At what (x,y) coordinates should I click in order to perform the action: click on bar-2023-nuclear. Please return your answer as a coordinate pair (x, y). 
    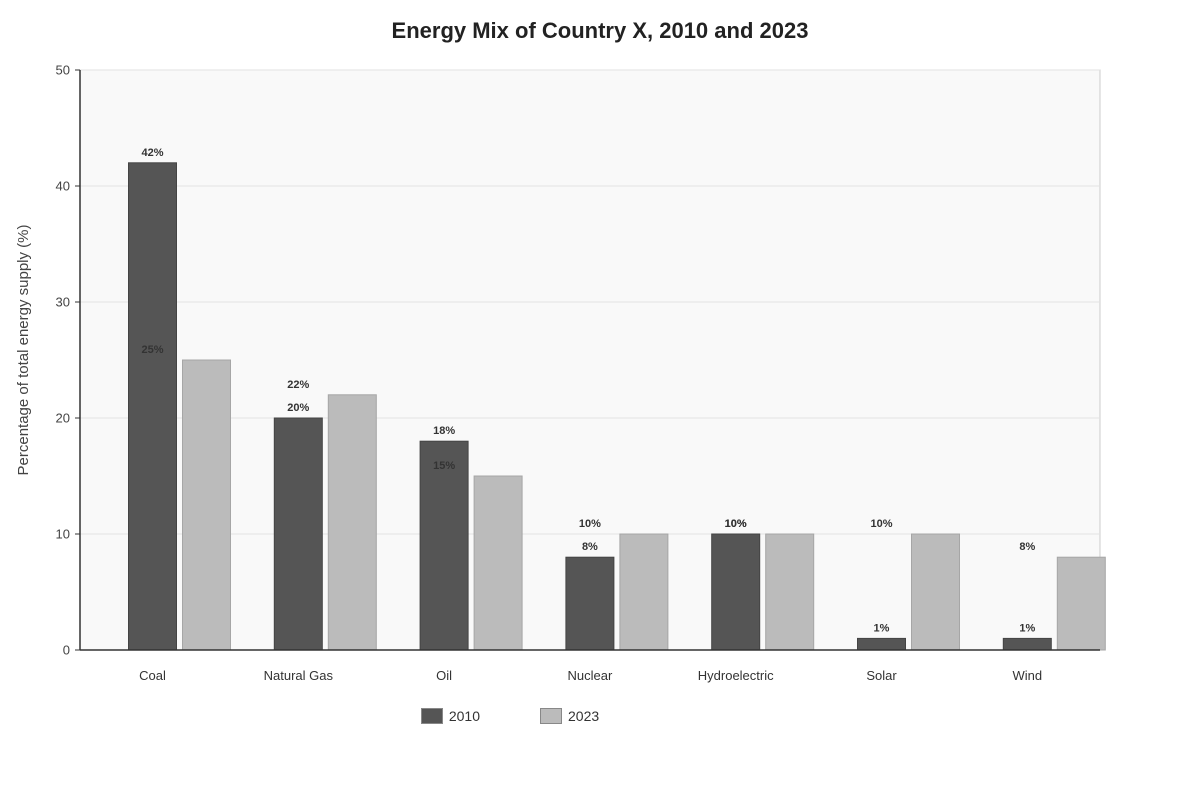
    Looking at the image, I should click on (644, 592).